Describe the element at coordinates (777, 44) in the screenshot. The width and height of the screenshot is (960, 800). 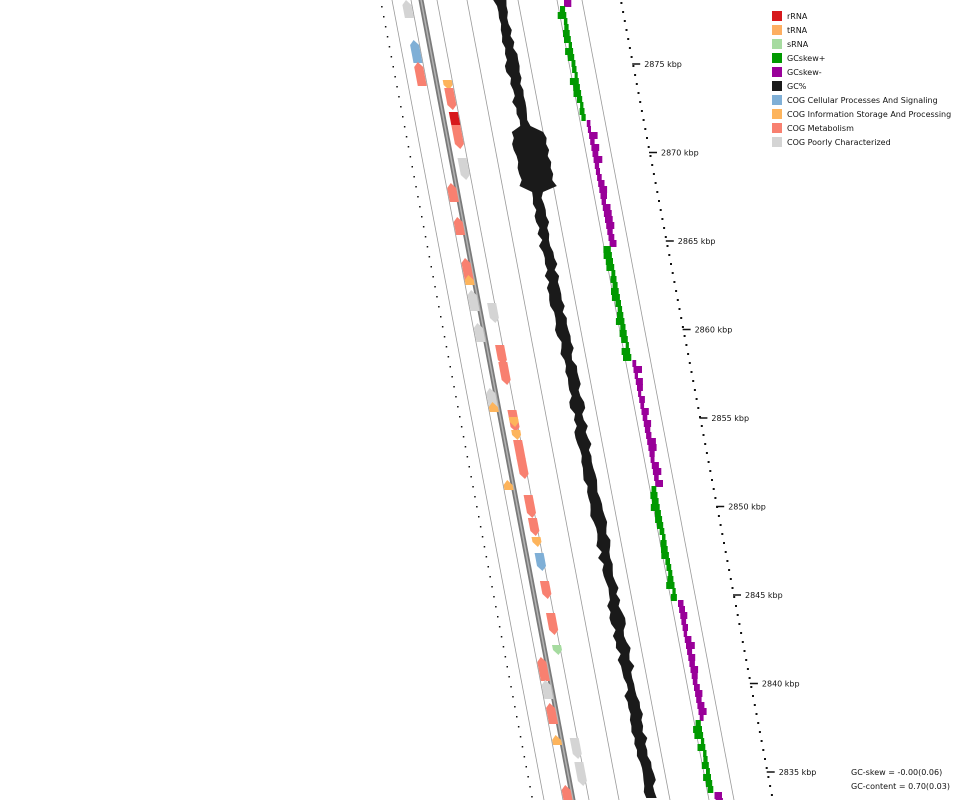
I see `srna-swatch-icon` at that location.